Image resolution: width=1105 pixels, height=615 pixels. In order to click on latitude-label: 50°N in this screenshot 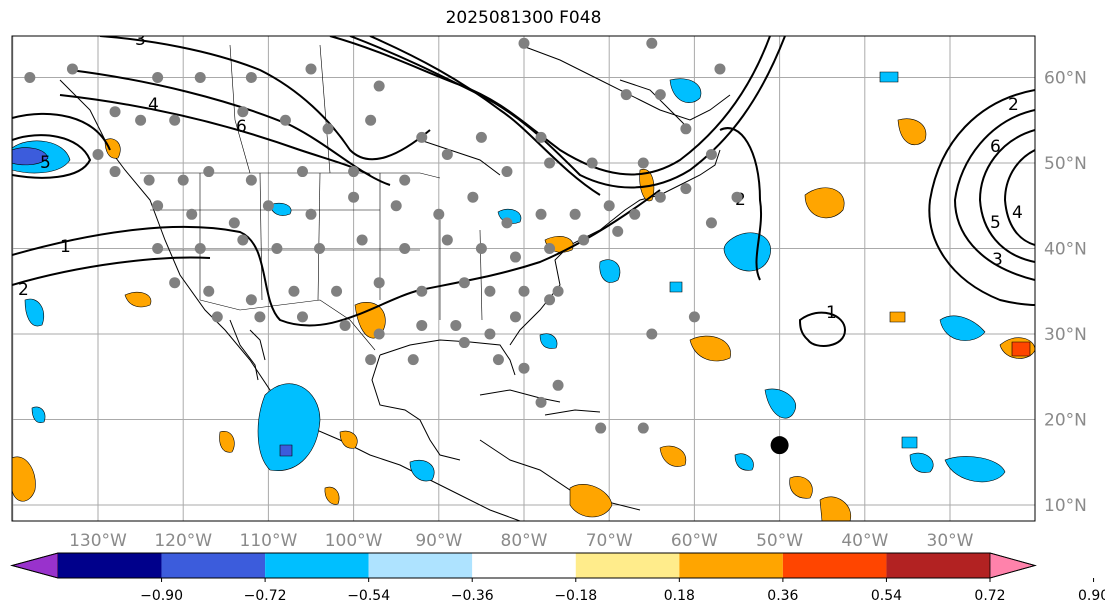, I will do `click(1065, 164)`.